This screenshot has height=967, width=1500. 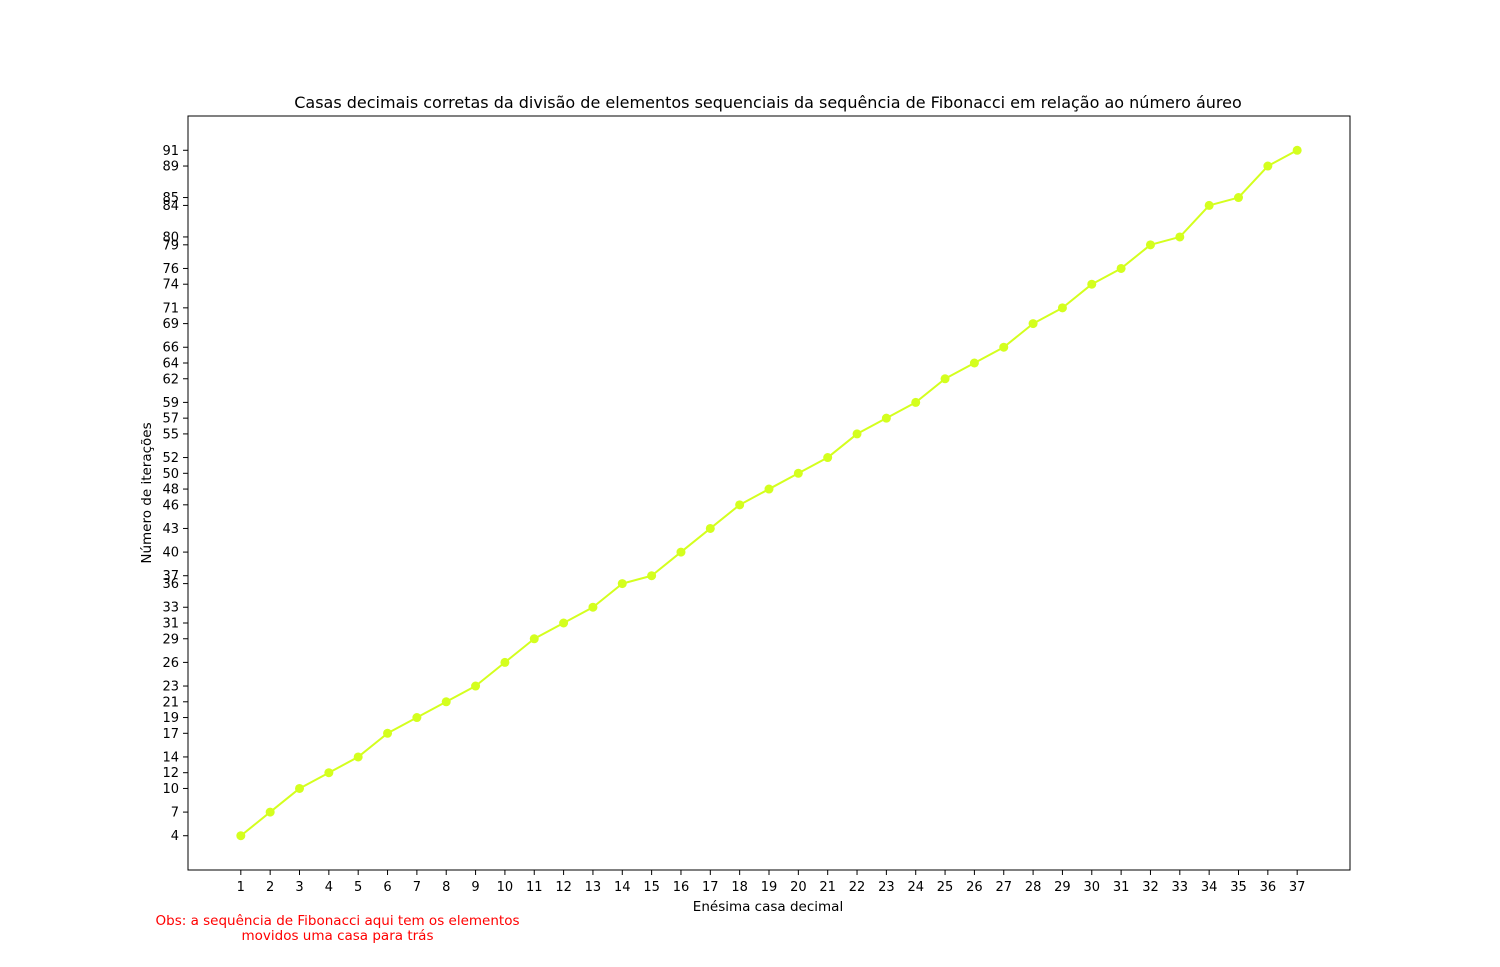 I want to click on x-tick-label: 24, so click(x=915, y=887).